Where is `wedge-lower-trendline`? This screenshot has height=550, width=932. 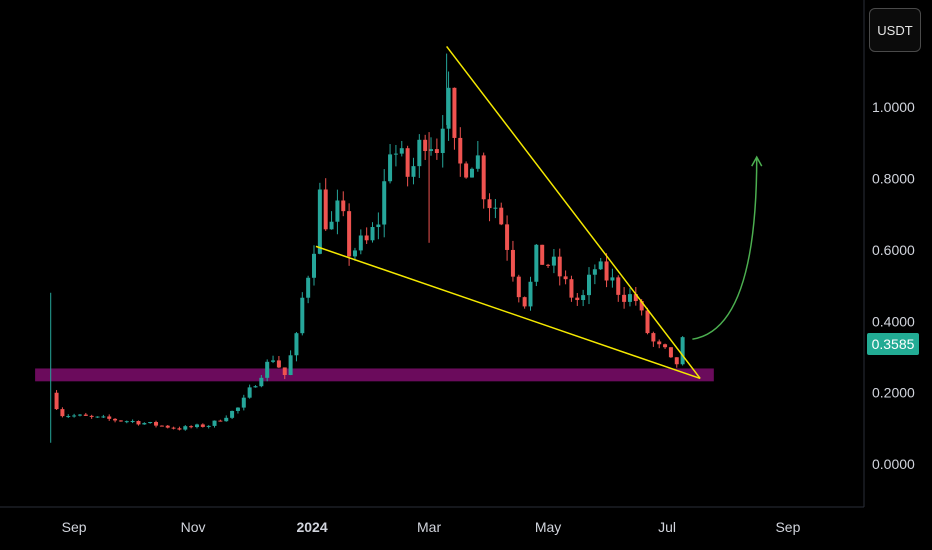 wedge-lower-trendline is located at coordinates (508, 312).